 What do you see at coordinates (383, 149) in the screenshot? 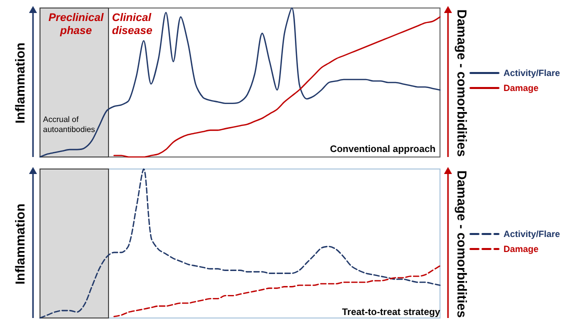
I see `annotation: Conventional approach` at bounding box center [383, 149].